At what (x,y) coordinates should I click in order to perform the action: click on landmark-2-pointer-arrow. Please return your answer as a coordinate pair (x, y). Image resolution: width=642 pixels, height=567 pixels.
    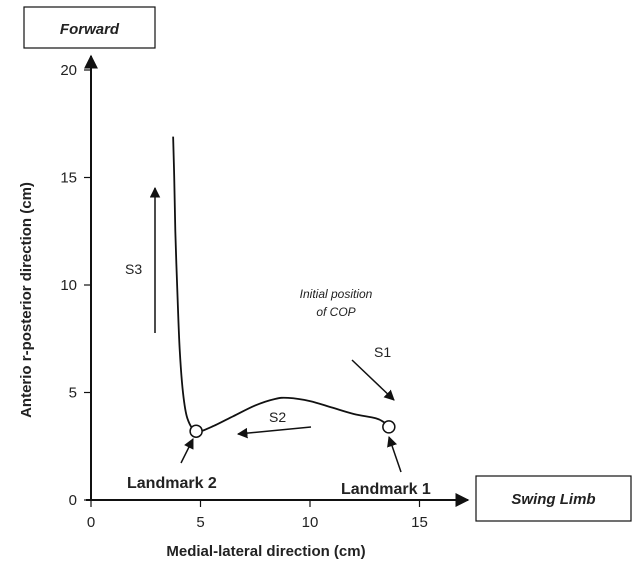
    Looking at the image, I should click on (187, 451).